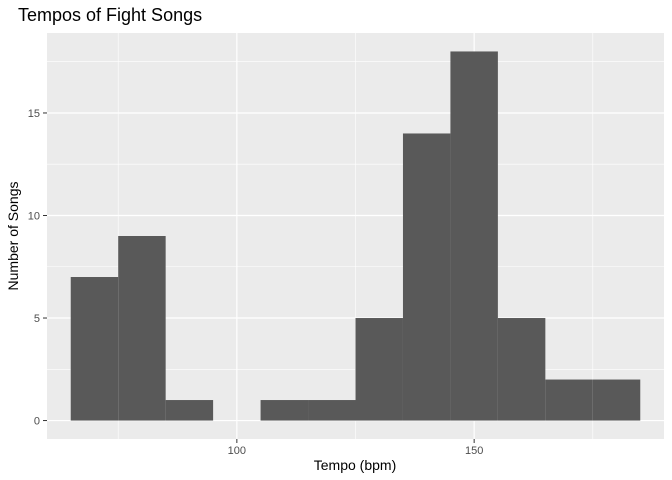 The image size is (672, 480). I want to click on x-tick-label: 150, so click(474, 451).